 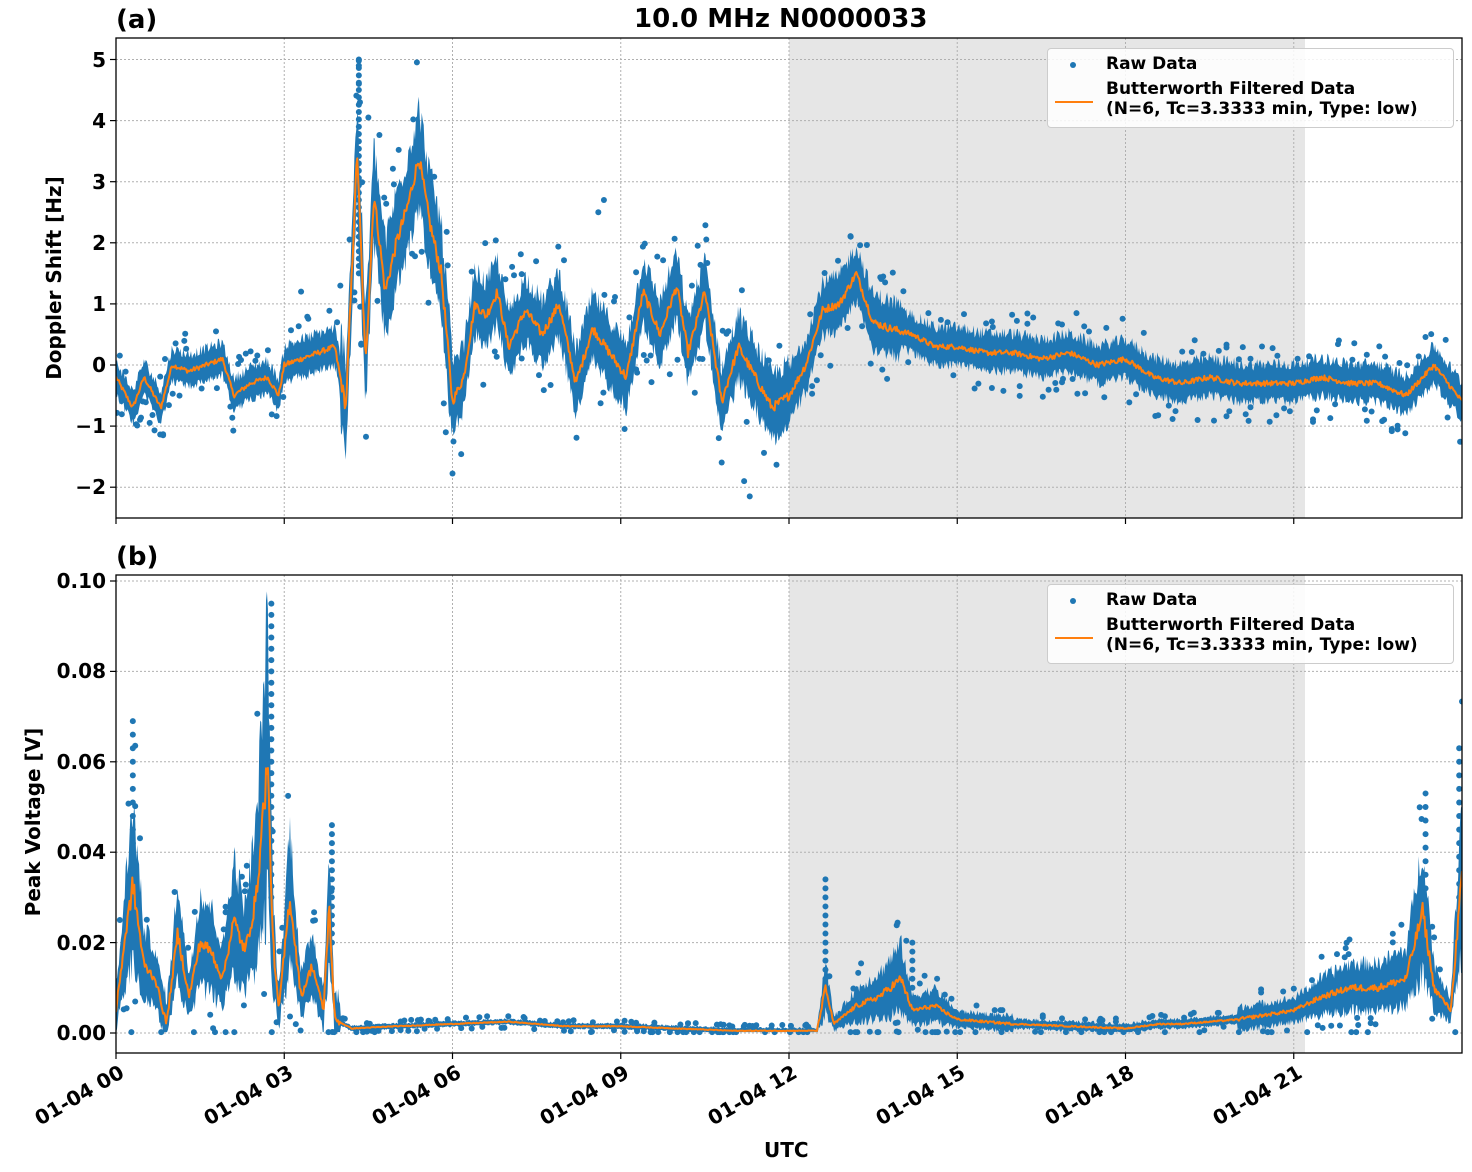 What do you see at coordinates (33, 822) in the screenshot?
I see `y-axis-label-b: Peak Voltage [V]` at bounding box center [33, 822].